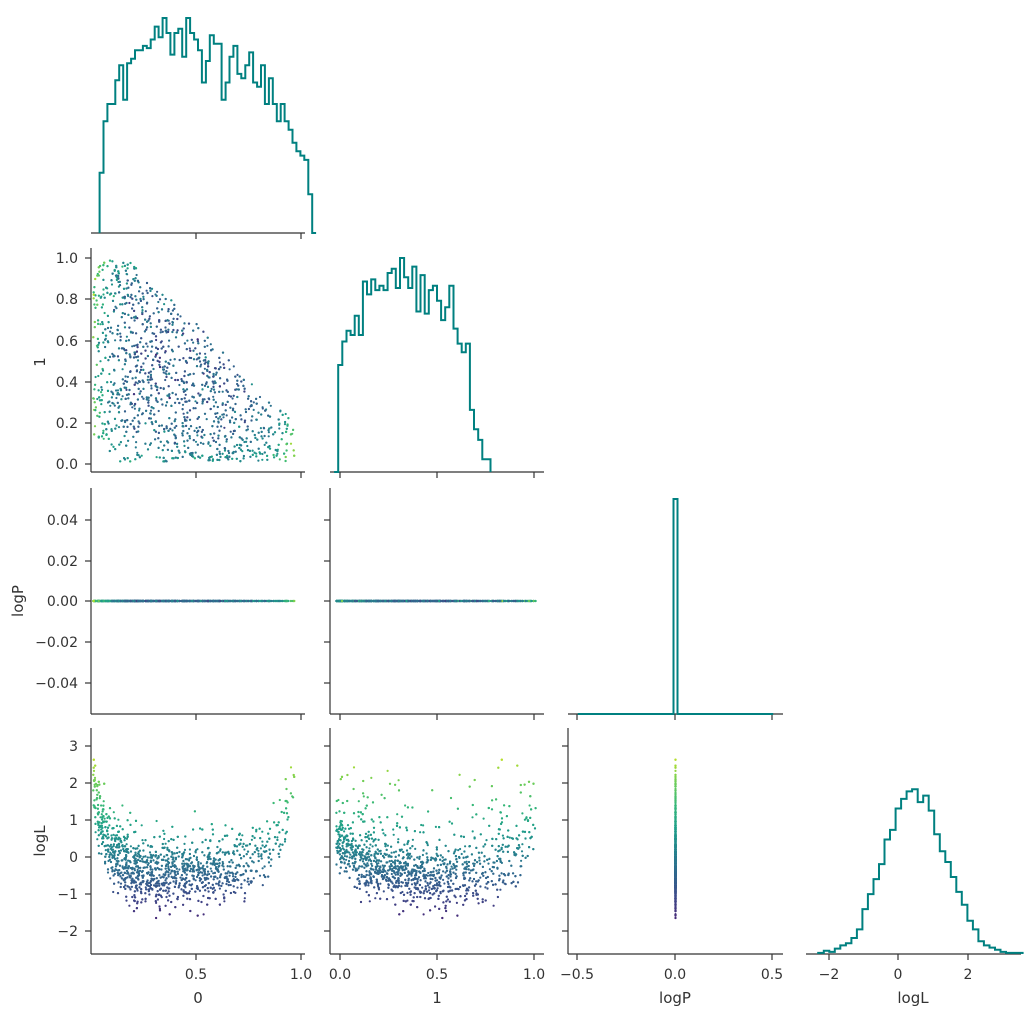  What do you see at coordinates (73, 784) in the screenshot?
I see `ytick-label: 2` at bounding box center [73, 784].